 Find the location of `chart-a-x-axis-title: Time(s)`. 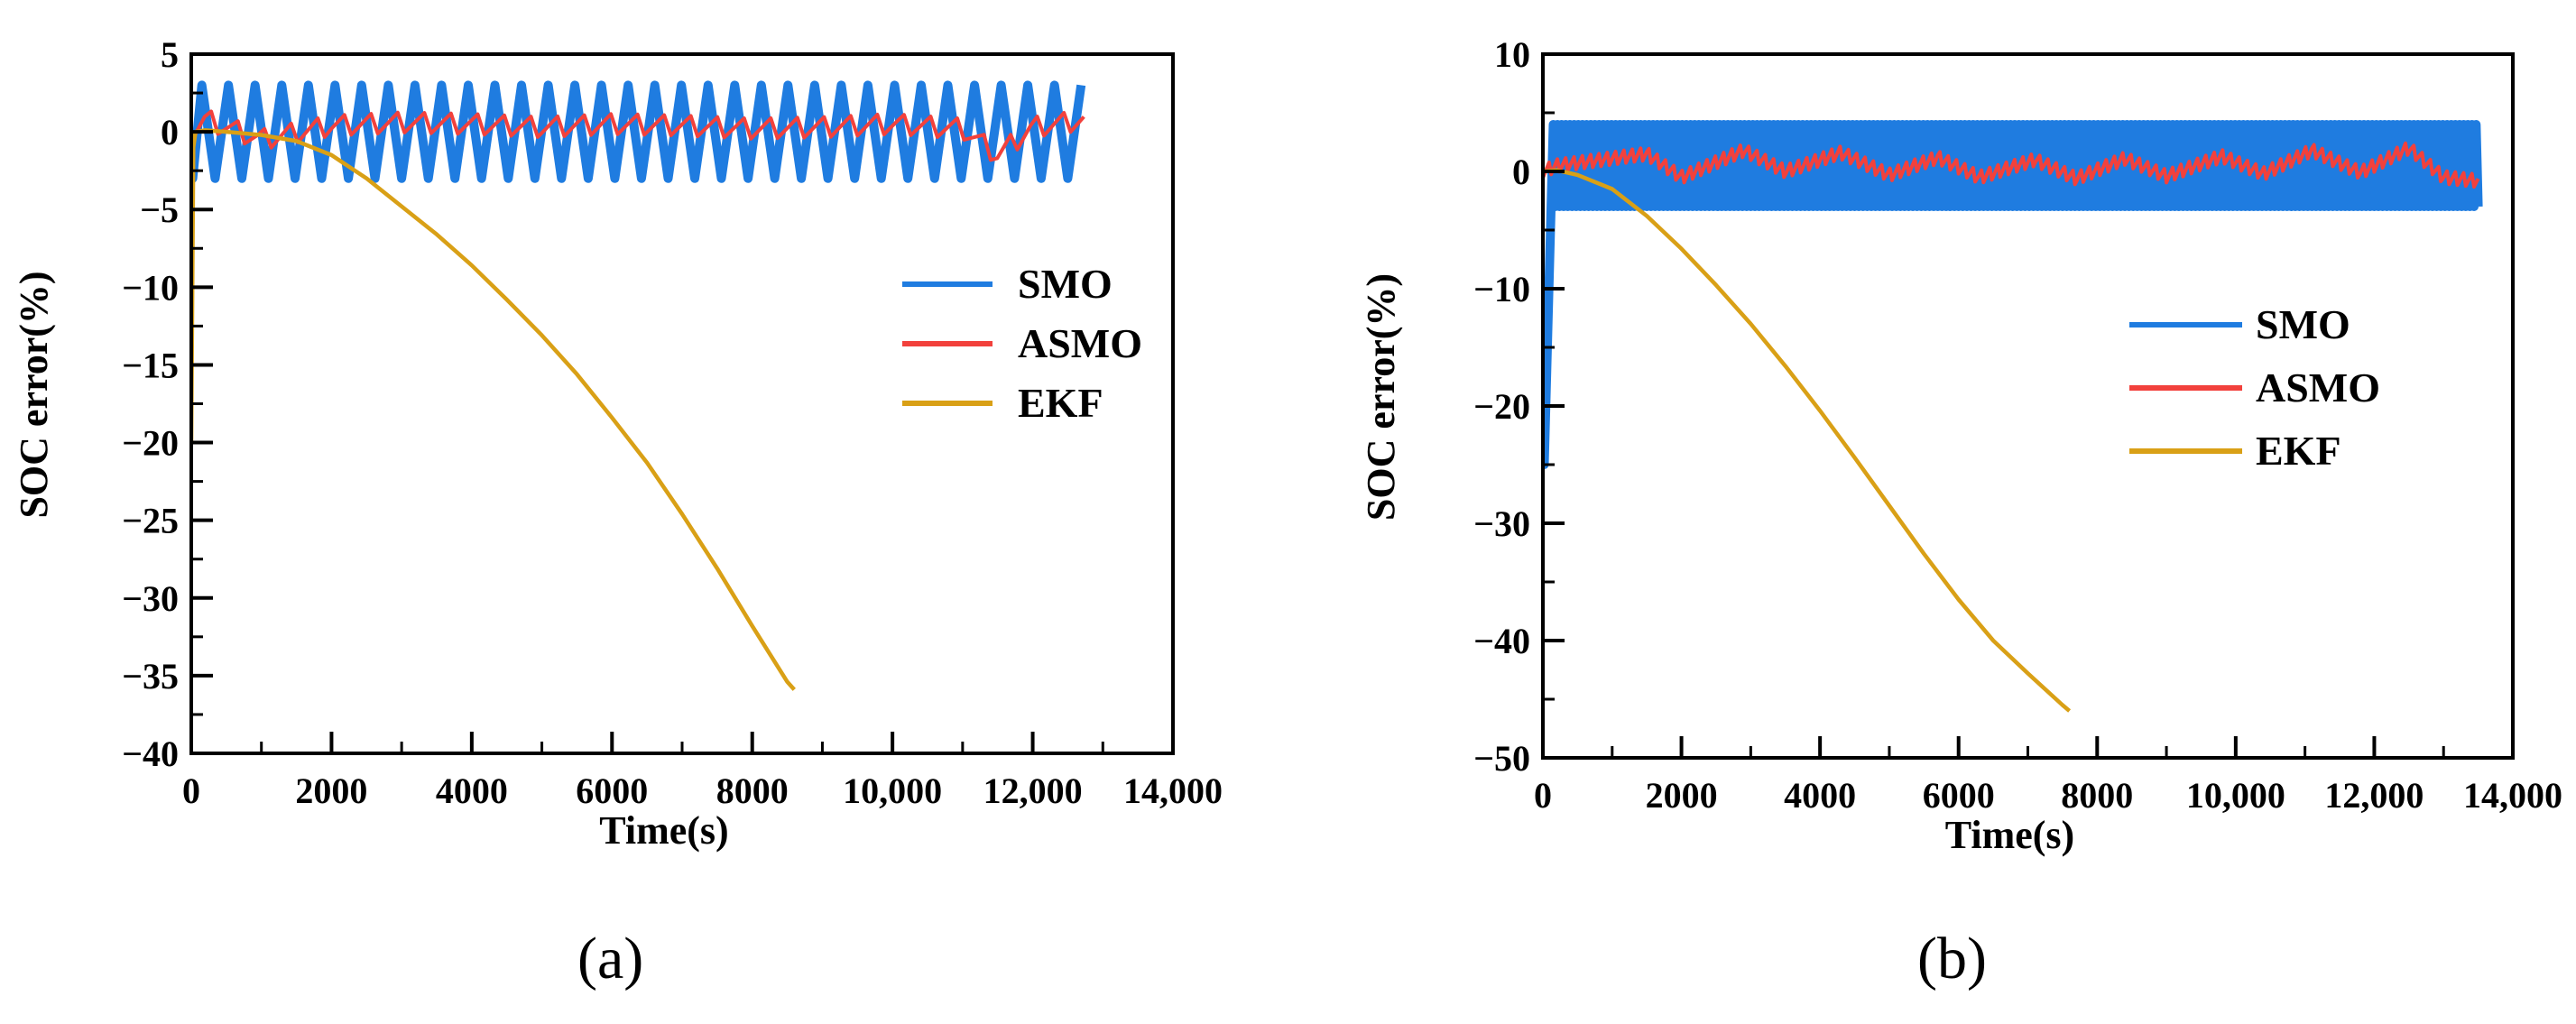

chart-a-x-axis-title: Time(s) is located at coordinates (663, 830).